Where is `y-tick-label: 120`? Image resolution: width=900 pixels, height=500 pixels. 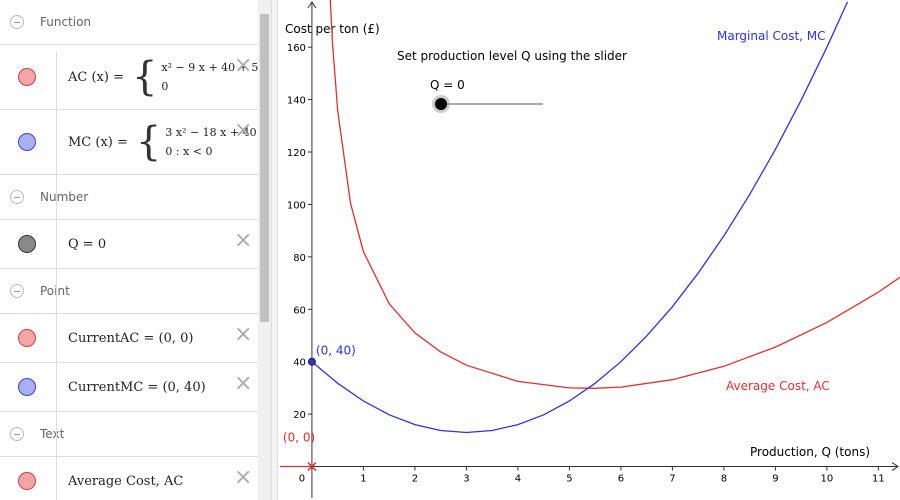 y-tick-label: 120 is located at coordinates (296, 153).